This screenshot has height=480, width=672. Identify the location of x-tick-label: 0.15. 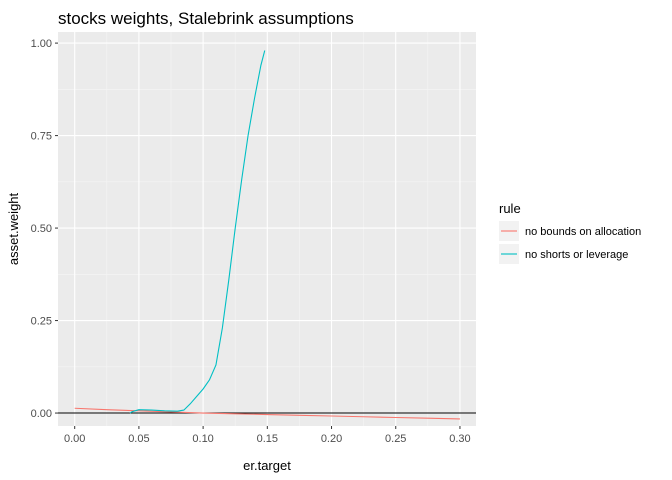
(267, 439).